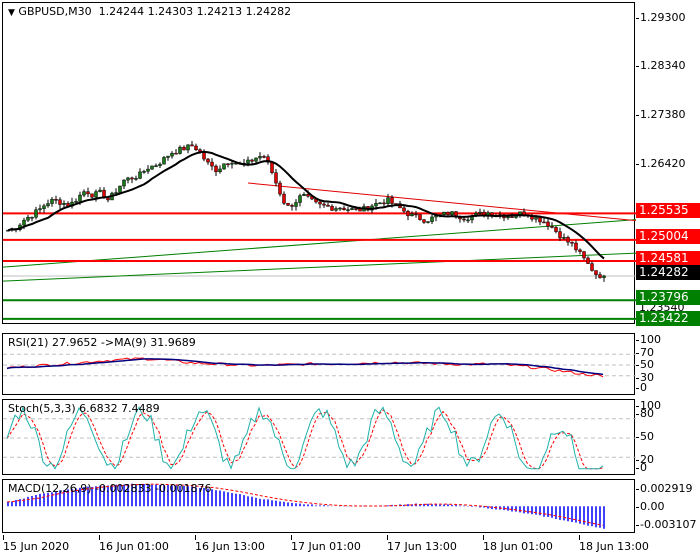  What do you see at coordinates (230, 544) in the screenshot?
I see `time-tick: 16 Jun 13:00` at bounding box center [230, 544].